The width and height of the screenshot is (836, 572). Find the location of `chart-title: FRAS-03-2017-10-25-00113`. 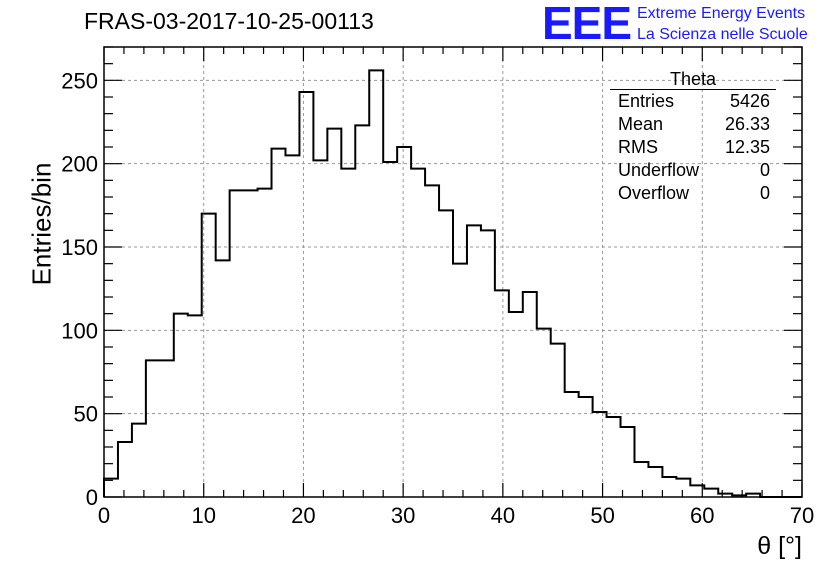

chart-title: FRAS-03-2017-10-25-00113 is located at coordinates (229, 21).